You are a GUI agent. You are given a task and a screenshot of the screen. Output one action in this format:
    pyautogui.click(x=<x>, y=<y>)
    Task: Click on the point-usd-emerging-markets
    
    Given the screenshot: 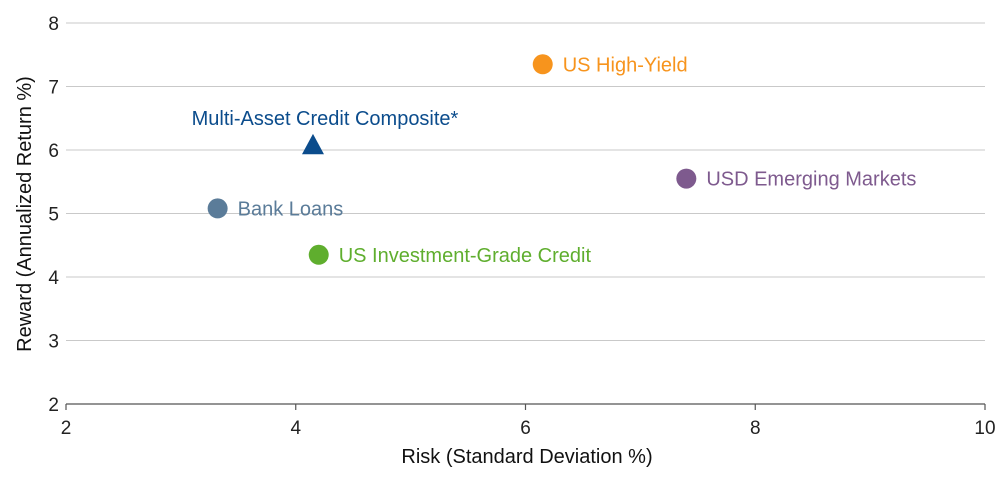 What is the action you would take?
    pyautogui.click(x=686, y=178)
    